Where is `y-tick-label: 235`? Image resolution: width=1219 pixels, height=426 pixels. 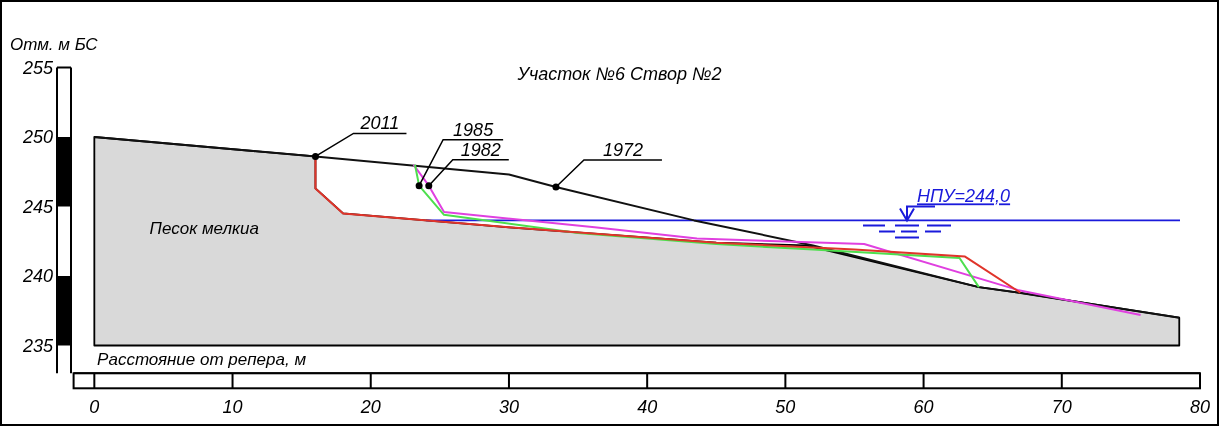
y-tick-label: 235 is located at coordinates (37, 345).